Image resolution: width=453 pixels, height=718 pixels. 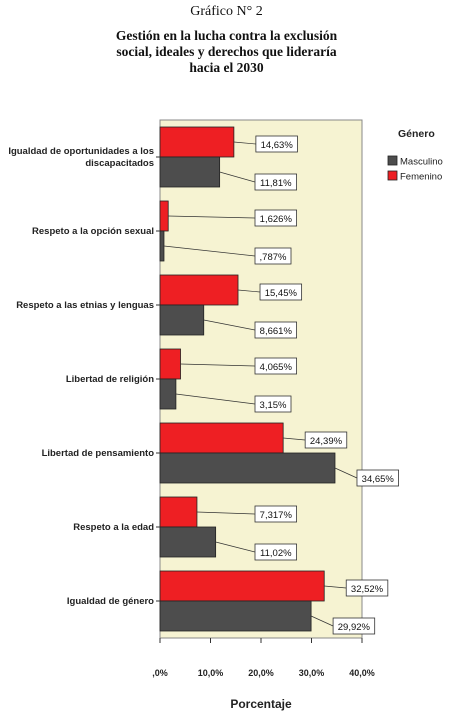 What do you see at coordinates (261, 673) in the screenshot?
I see `x-tick-label-2: 20,0%` at bounding box center [261, 673].